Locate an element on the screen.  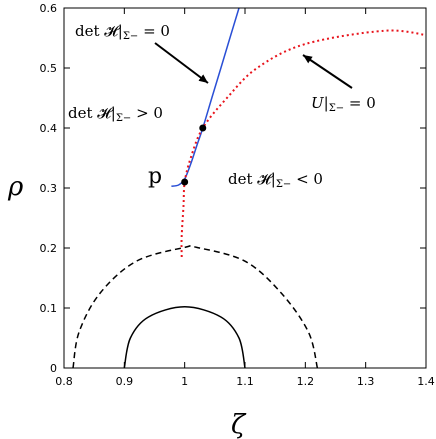
y-tick-label-3: 0.3 is located at coordinates (49, 188).